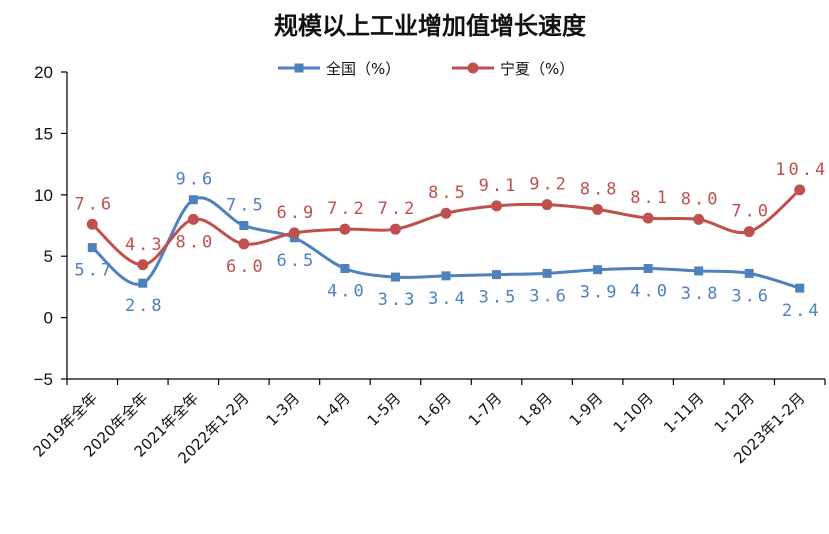 The width and height of the screenshot is (829, 534). What do you see at coordinates (43, 195) in the screenshot?
I see `y-tick-label: 10` at bounding box center [43, 195].